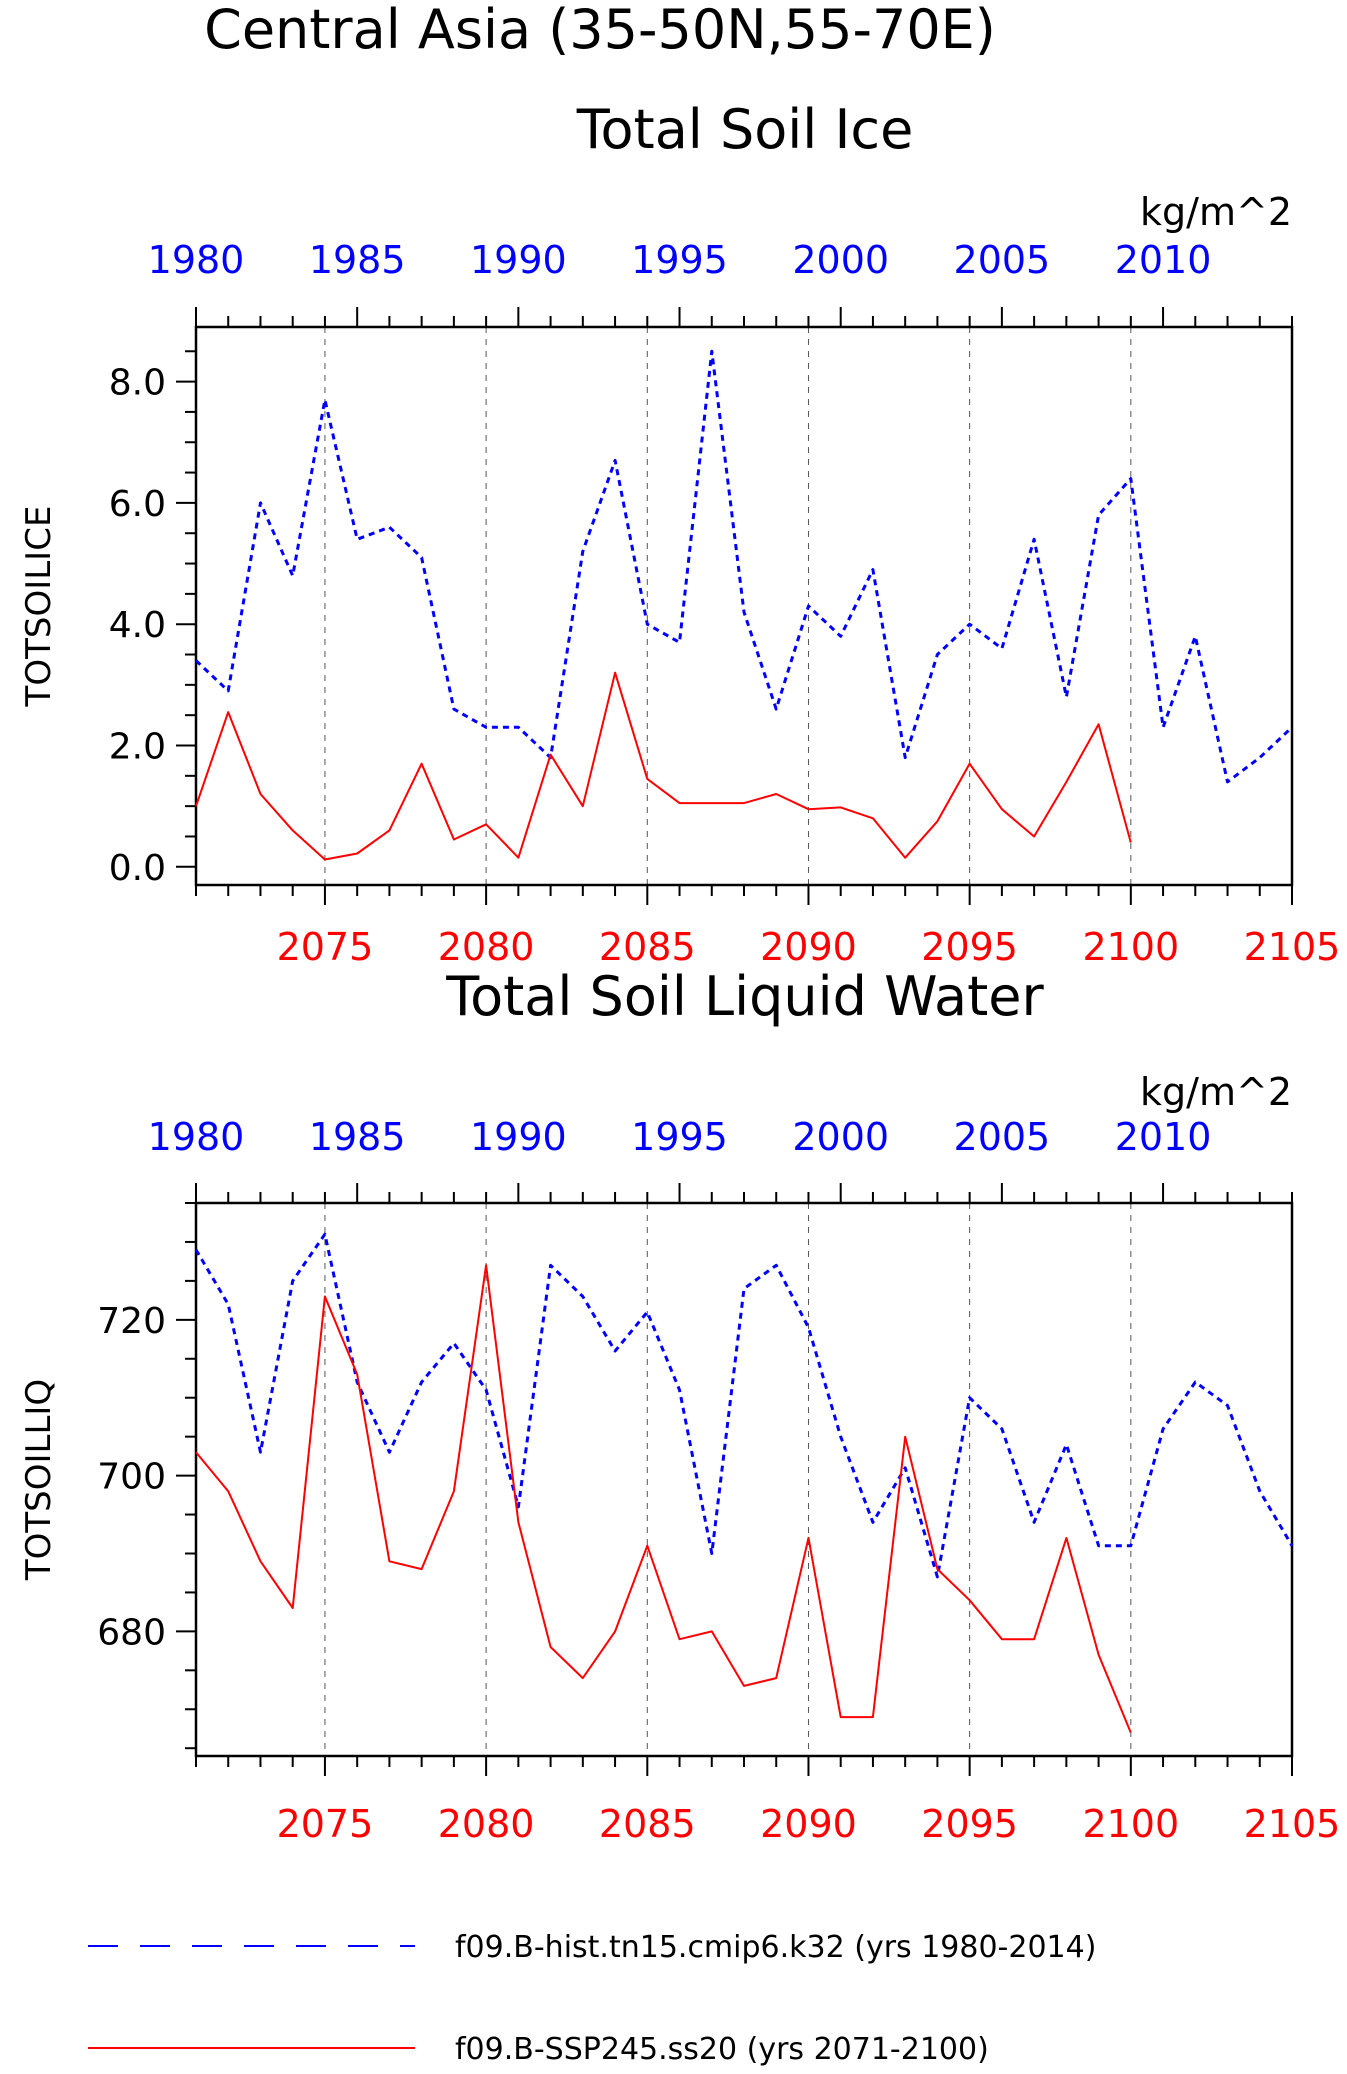  Describe the element at coordinates (722, 2049) in the screenshot. I see `legend-label-ssp245: f09.B-SSP245.ss20 (yrs 2071-2100)` at that location.